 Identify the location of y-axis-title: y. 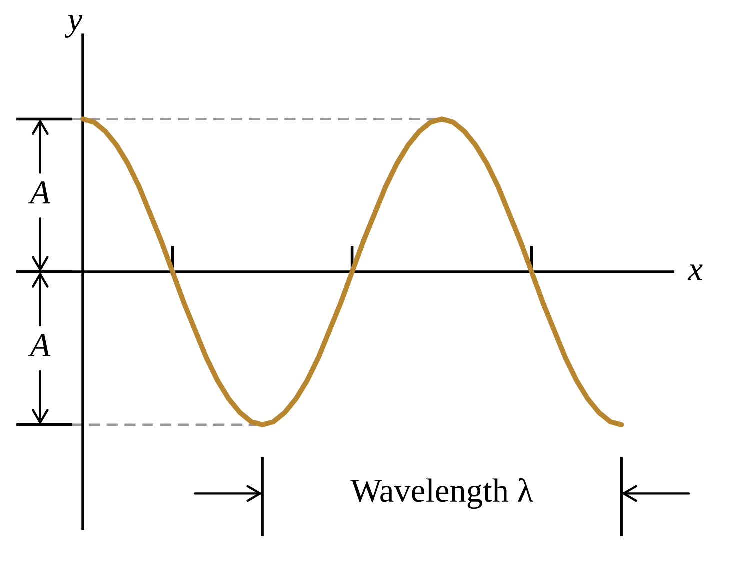
(73, 26).